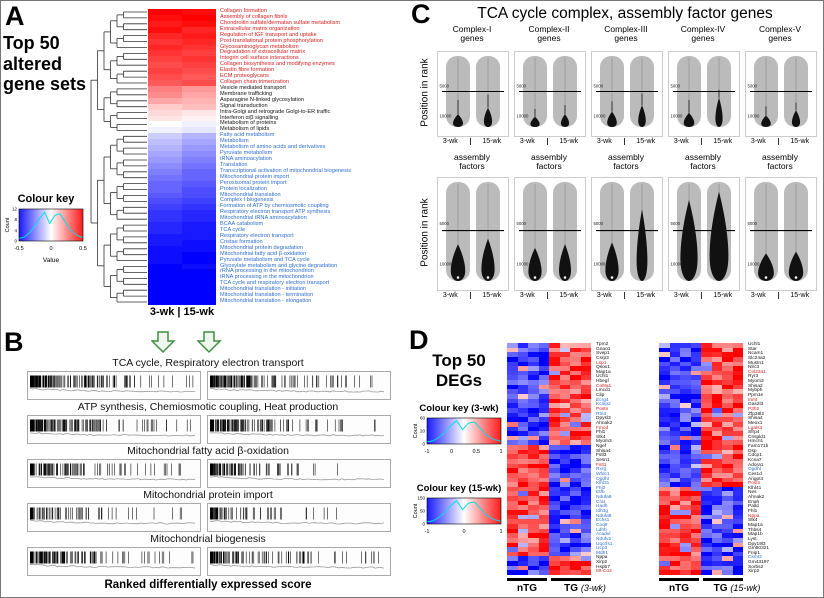 This screenshot has height=598, width=824. I want to click on dendrogram, so click(118, 157).